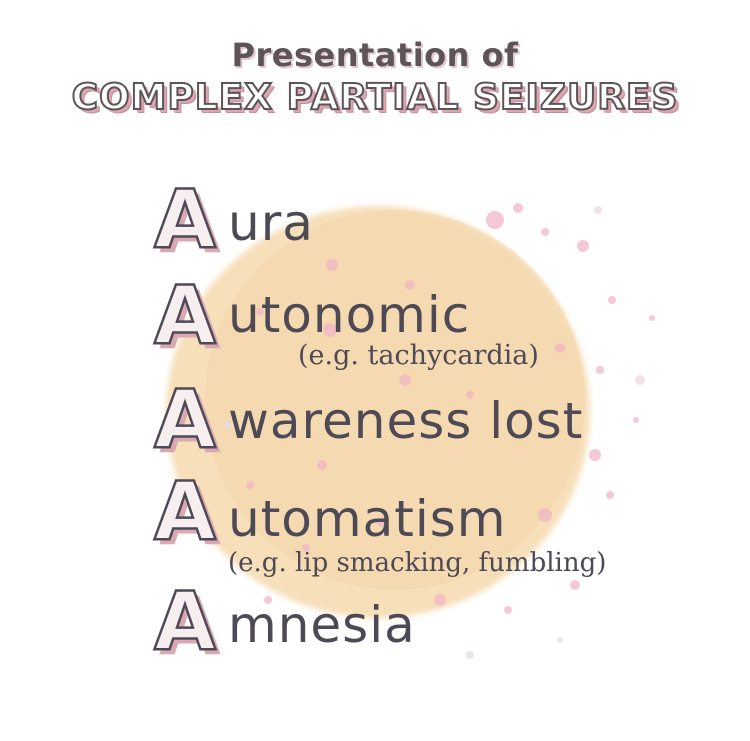 The height and width of the screenshot is (741, 750). I want to click on mnemonic-row-automatism: A A utomatism, so click(375, 514).